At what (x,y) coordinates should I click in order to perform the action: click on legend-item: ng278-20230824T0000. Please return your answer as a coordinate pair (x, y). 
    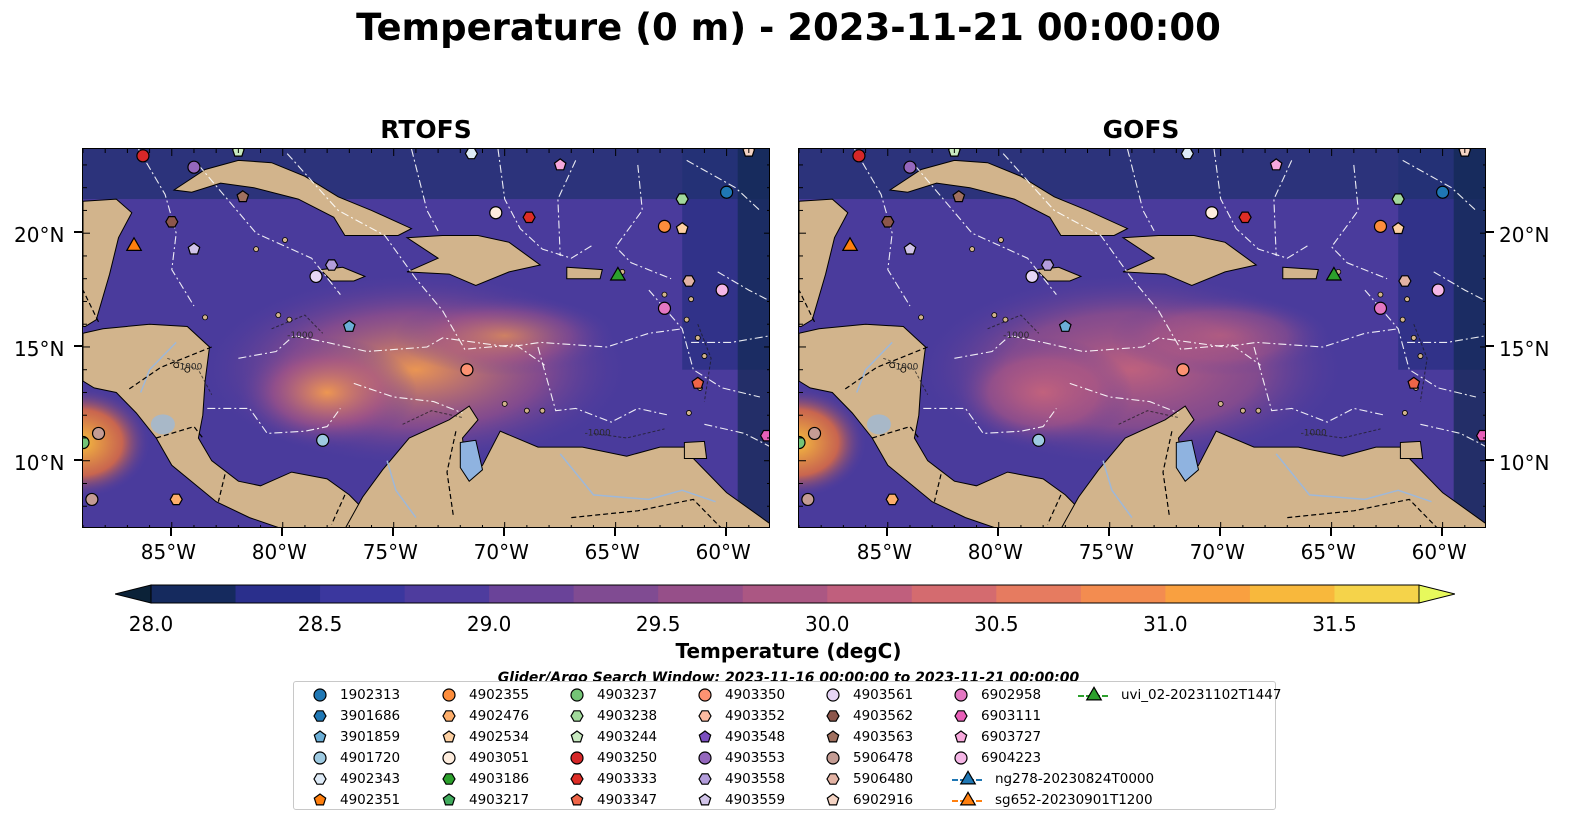
    Looking at the image, I should click on (1052, 778).